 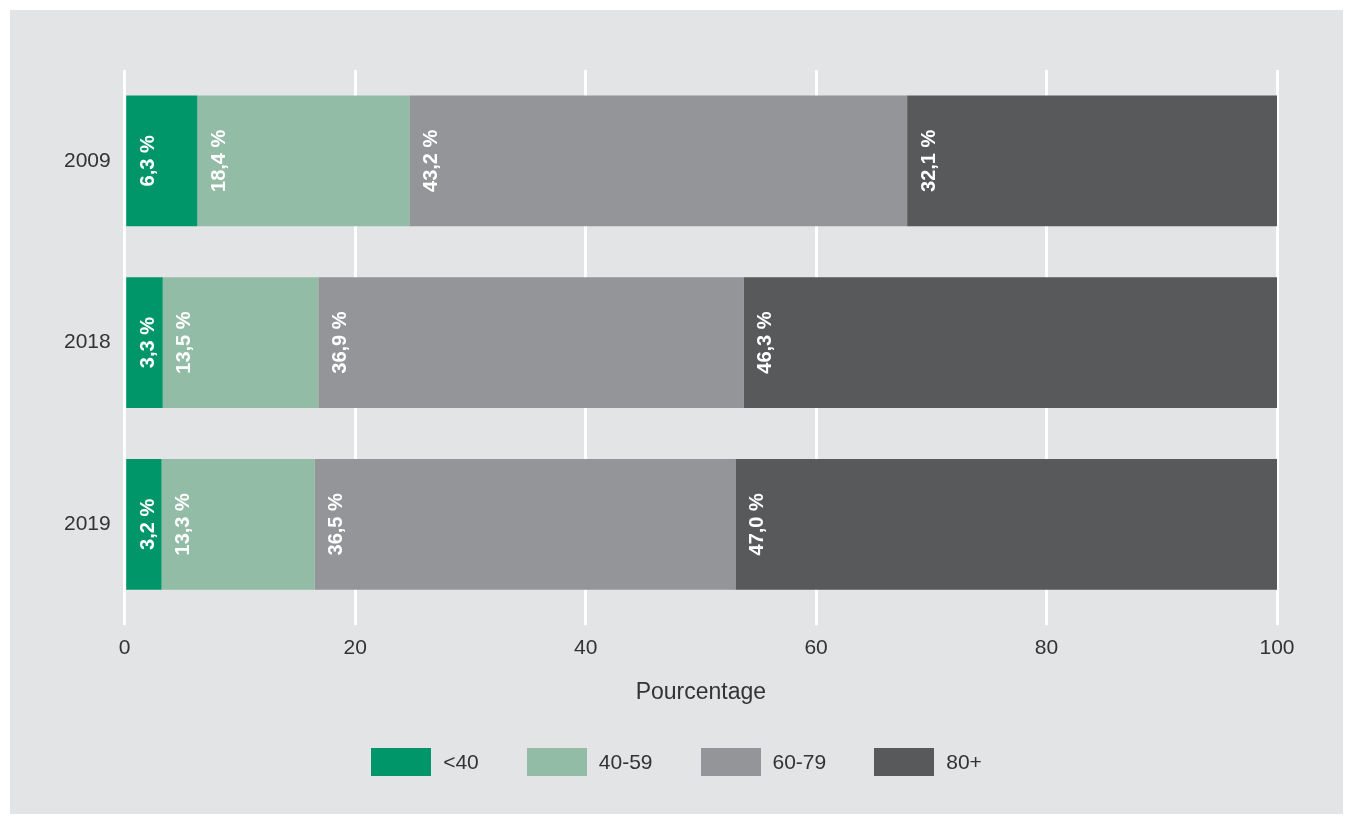 What do you see at coordinates (585, 646) in the screenshot?
I see `x-tick-label: 40` at bounding box center [585, 646].